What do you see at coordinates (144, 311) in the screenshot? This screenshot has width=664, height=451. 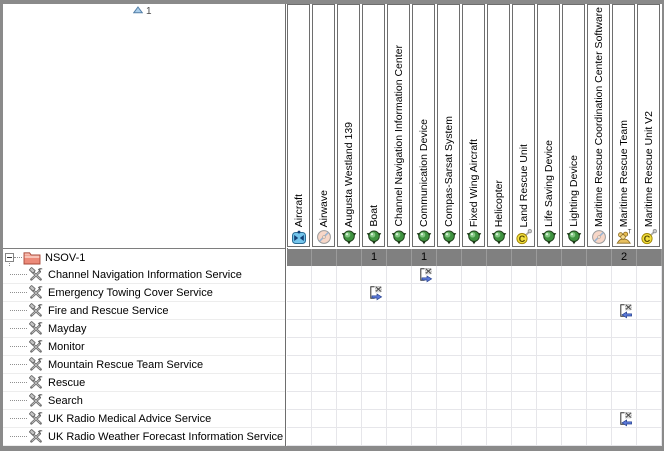 I see `tree-row-fire-and-rescue-service: Fire and Rescue Service` at bounding box center [144, 311].